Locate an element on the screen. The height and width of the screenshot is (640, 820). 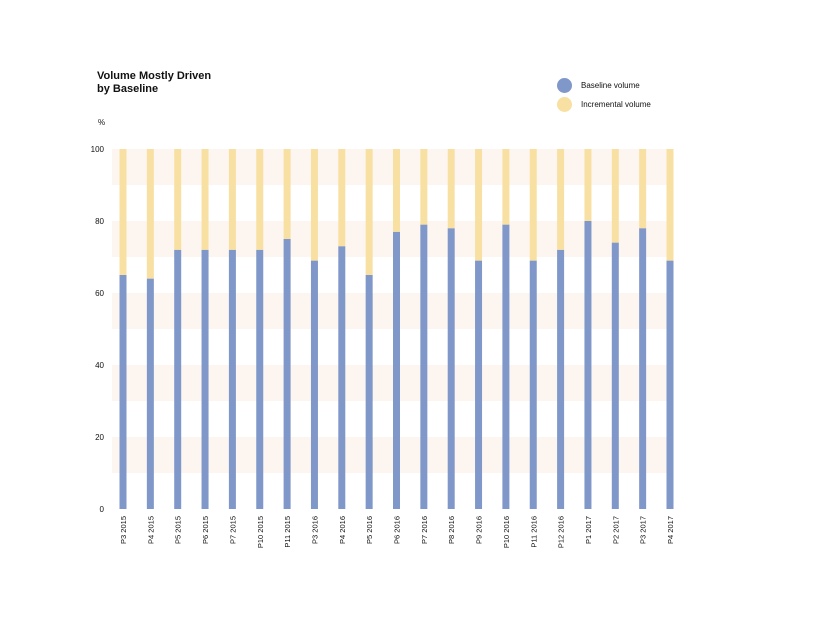
x-tick-label: P3 2015 is located at coordinates (123, 530).